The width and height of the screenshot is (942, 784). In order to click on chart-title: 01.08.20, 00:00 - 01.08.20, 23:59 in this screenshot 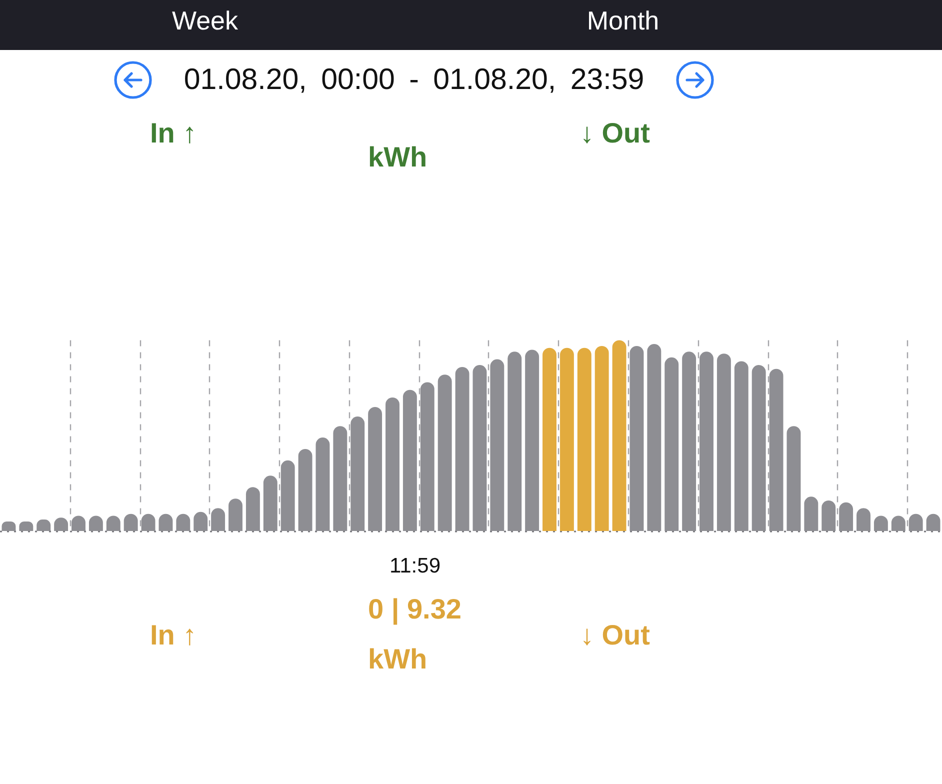, I will do `click(414, 79)`.